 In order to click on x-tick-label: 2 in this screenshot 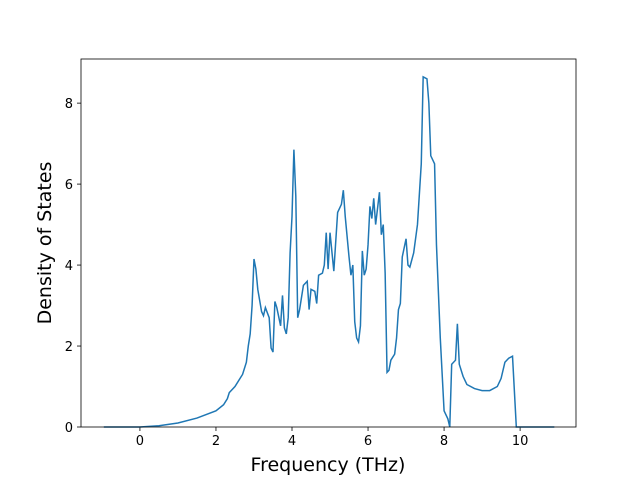, I will do `click(216, 441)`.